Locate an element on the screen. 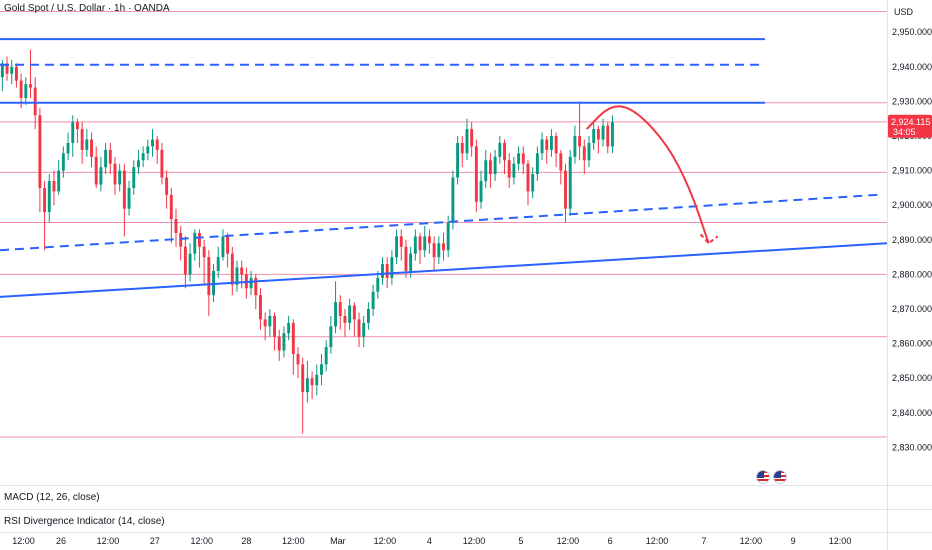  forecast-arrow is located at coordinates (652, 175).